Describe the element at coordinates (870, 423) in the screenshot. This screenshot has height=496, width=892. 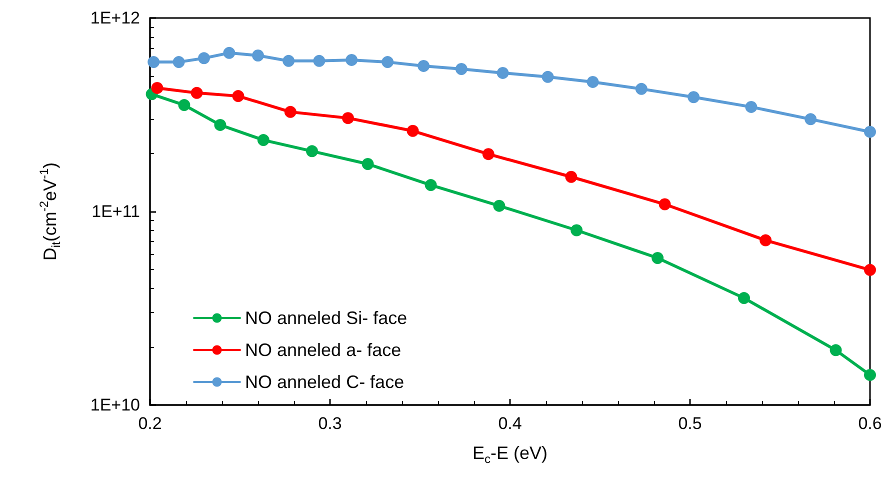
I see `x-tick-label: 0.6` at that location.